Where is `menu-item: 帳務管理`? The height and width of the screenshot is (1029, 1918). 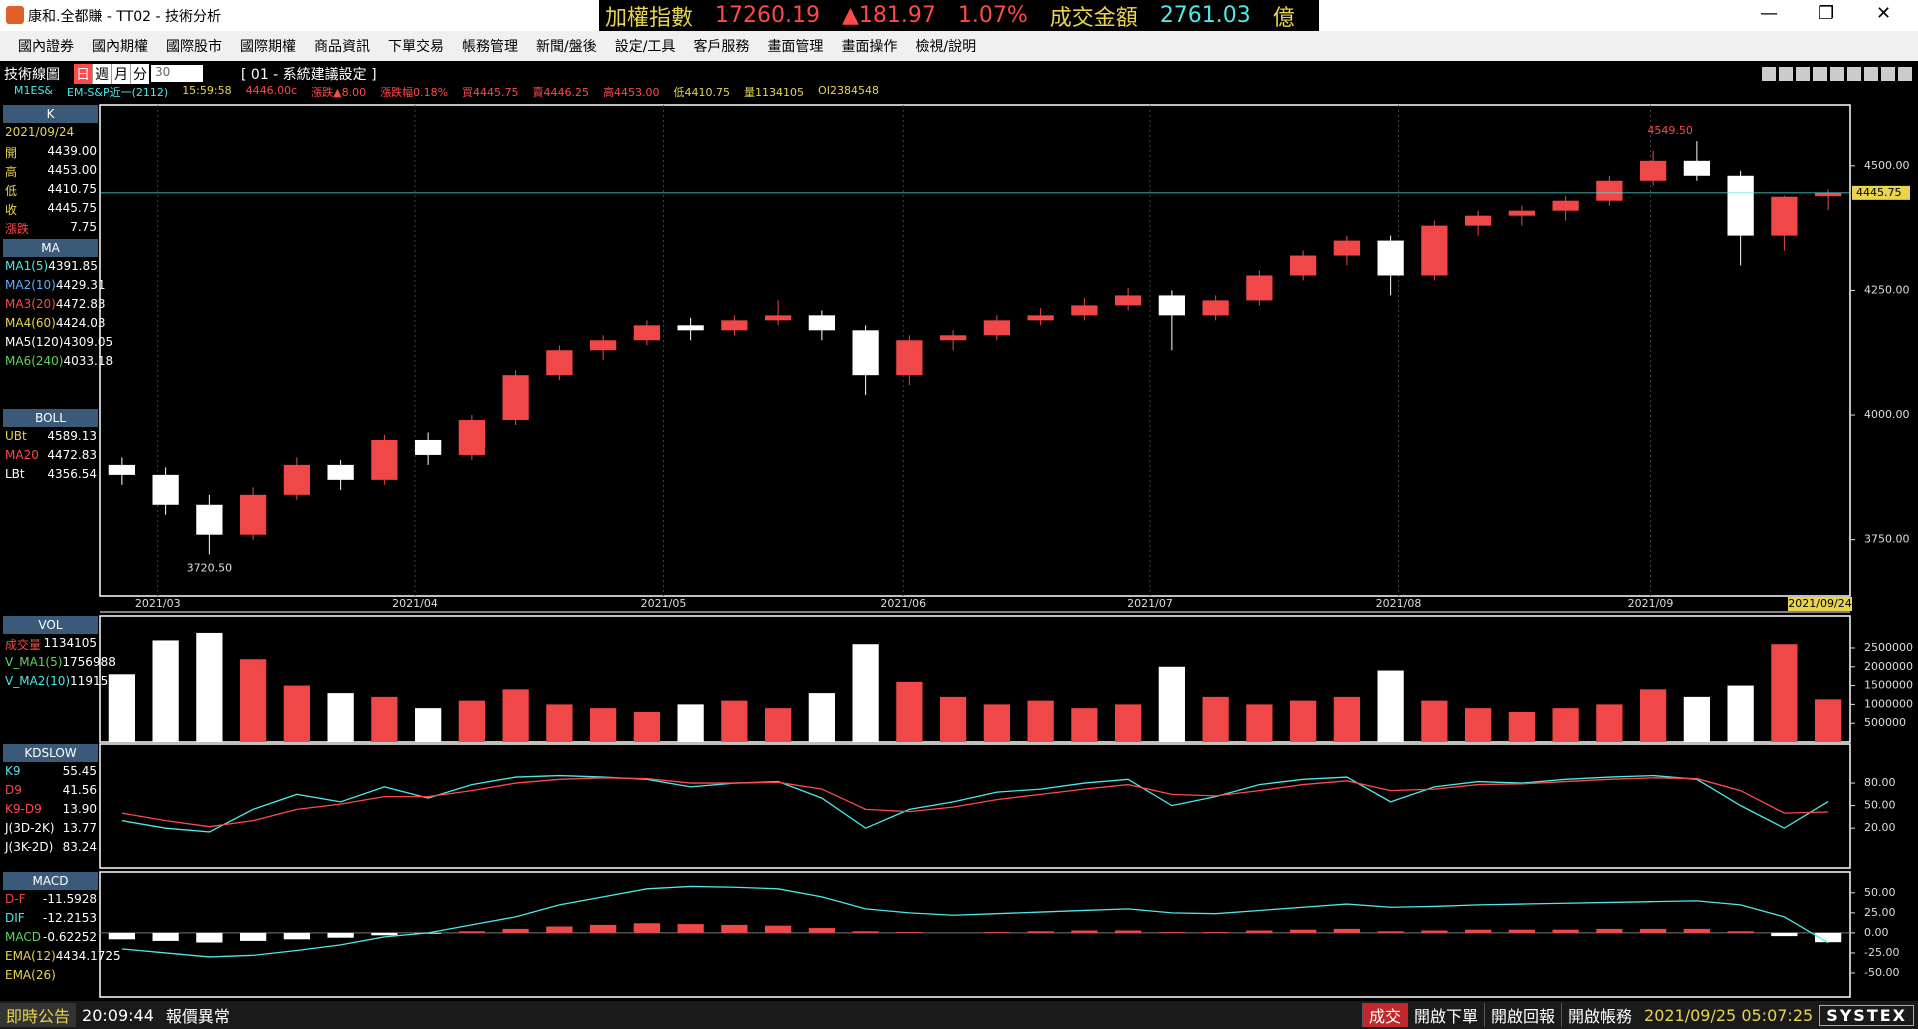 menu-item: 帳務管理 is located at coordinates (490, 47).